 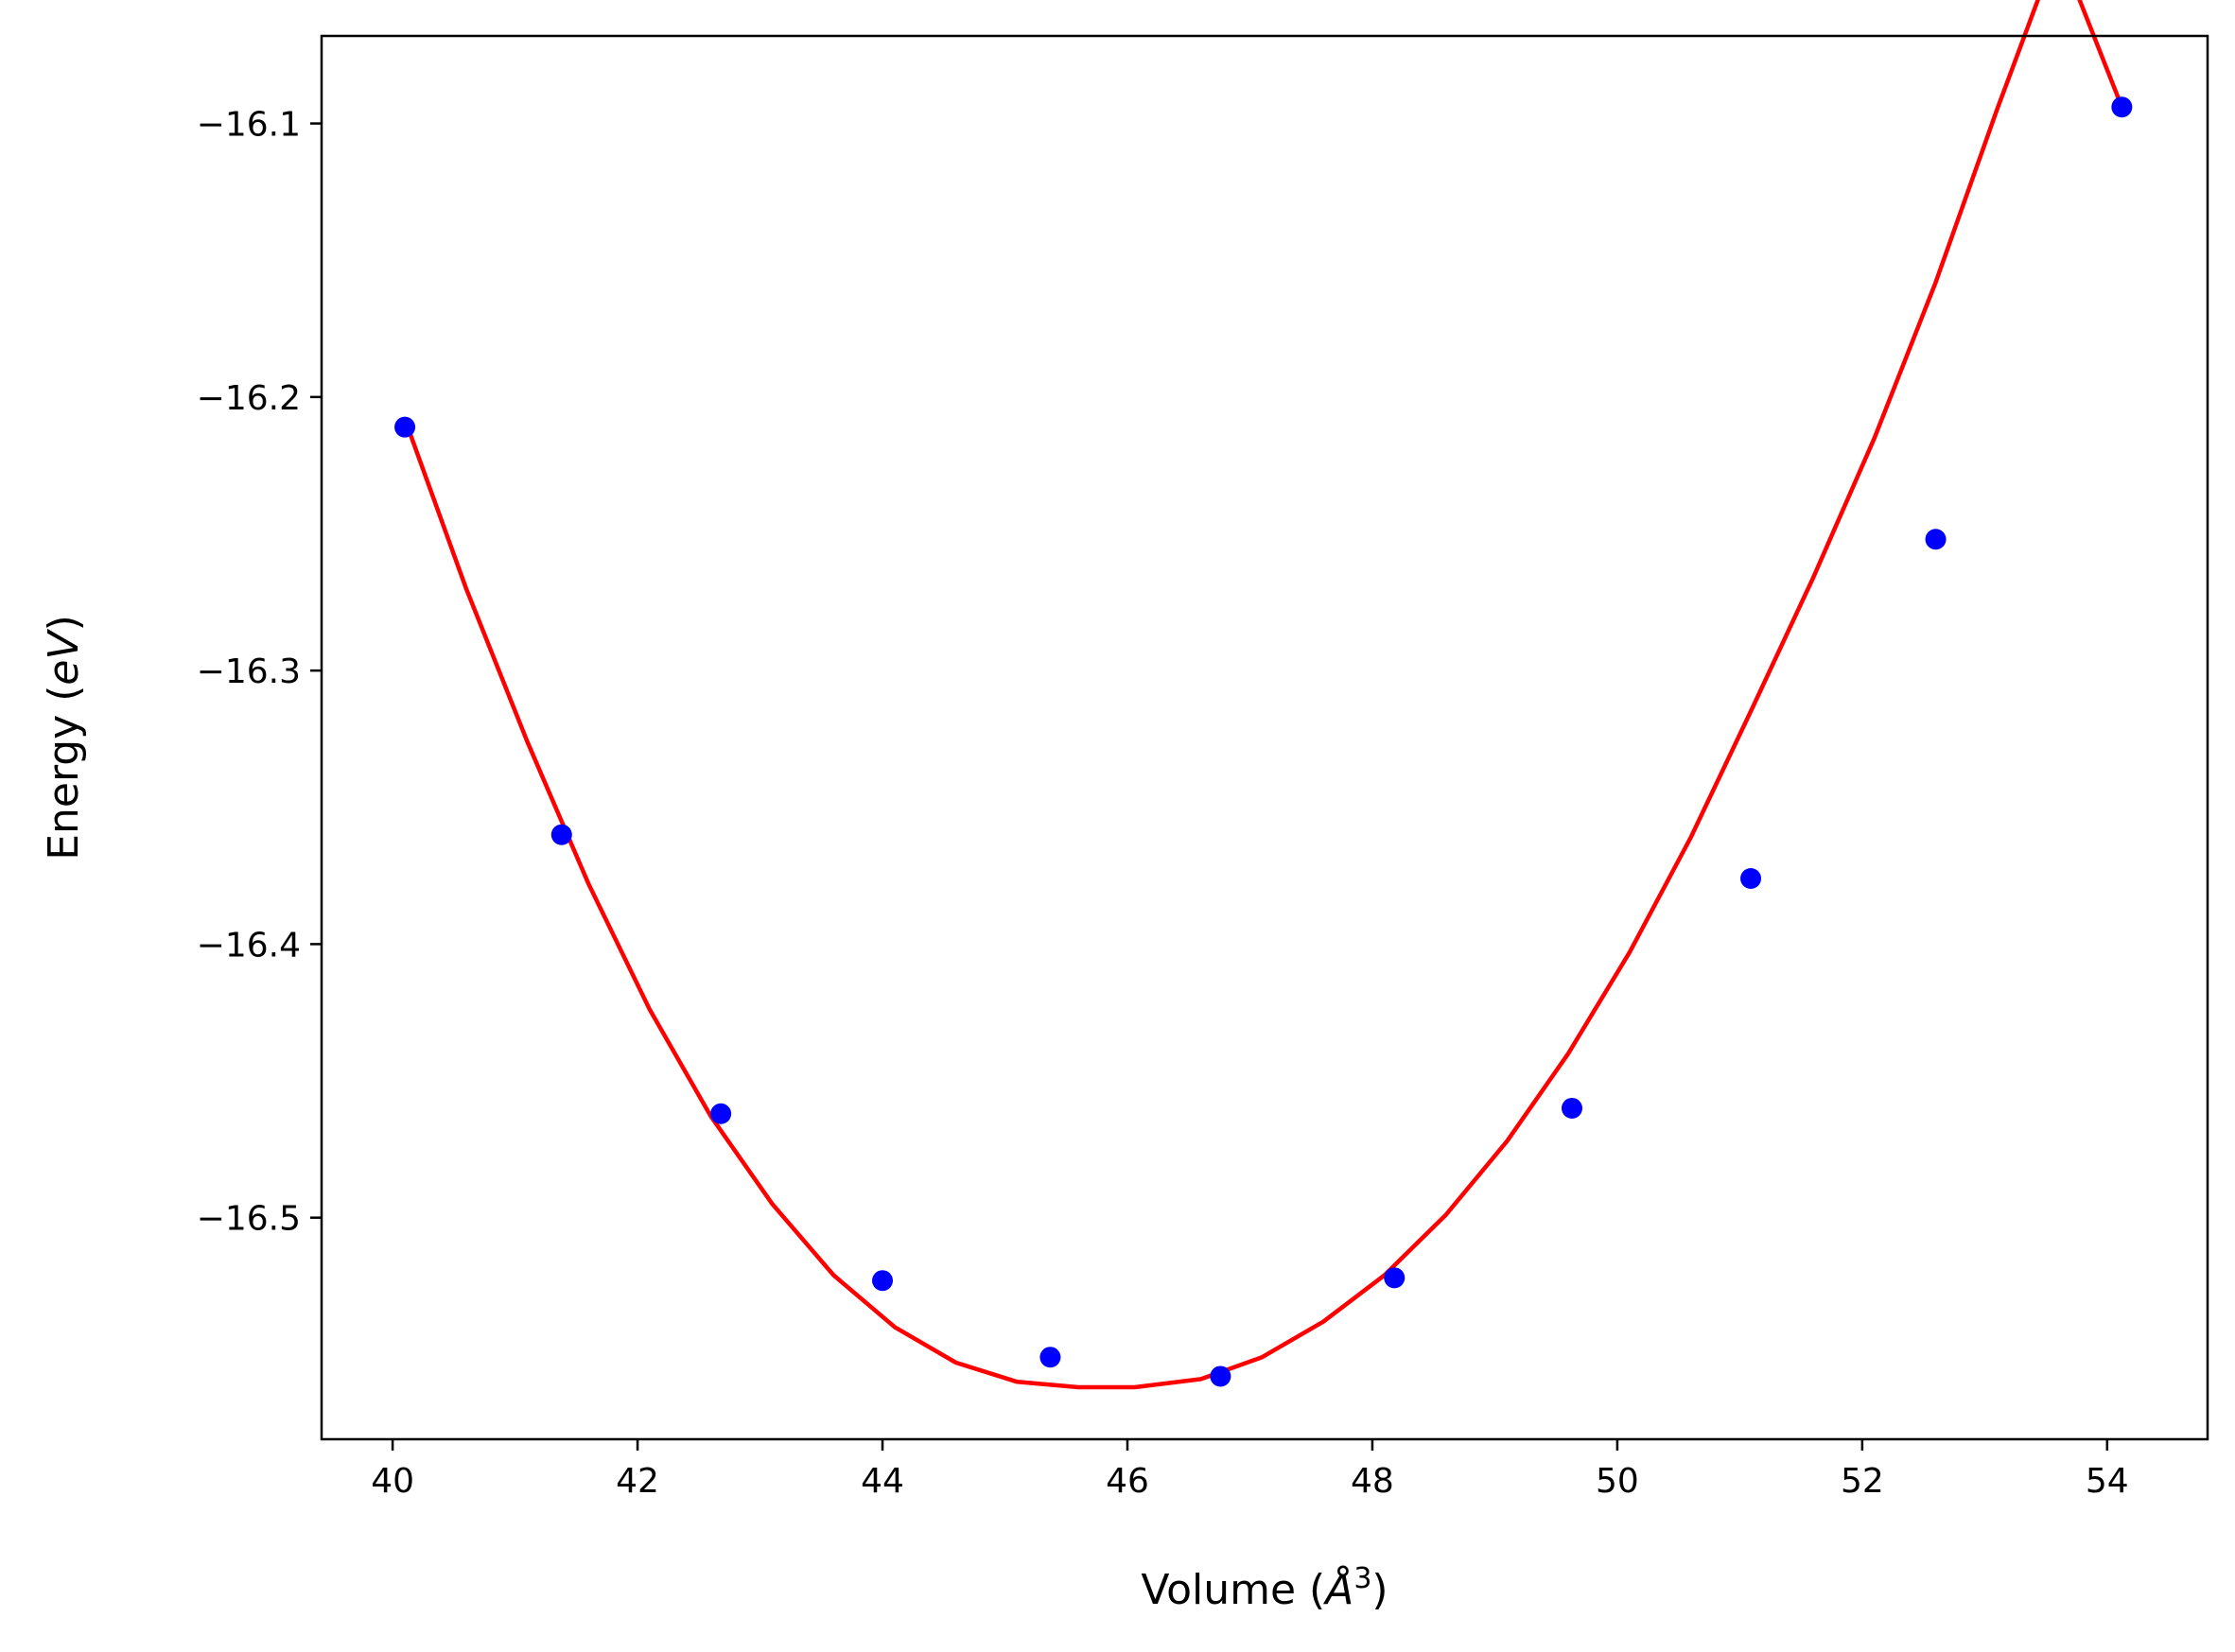 What do you see at coordinates (637, 1482) in the screenshot?
I see `x-tick-label: 42` at bounding box center [637, 1482].